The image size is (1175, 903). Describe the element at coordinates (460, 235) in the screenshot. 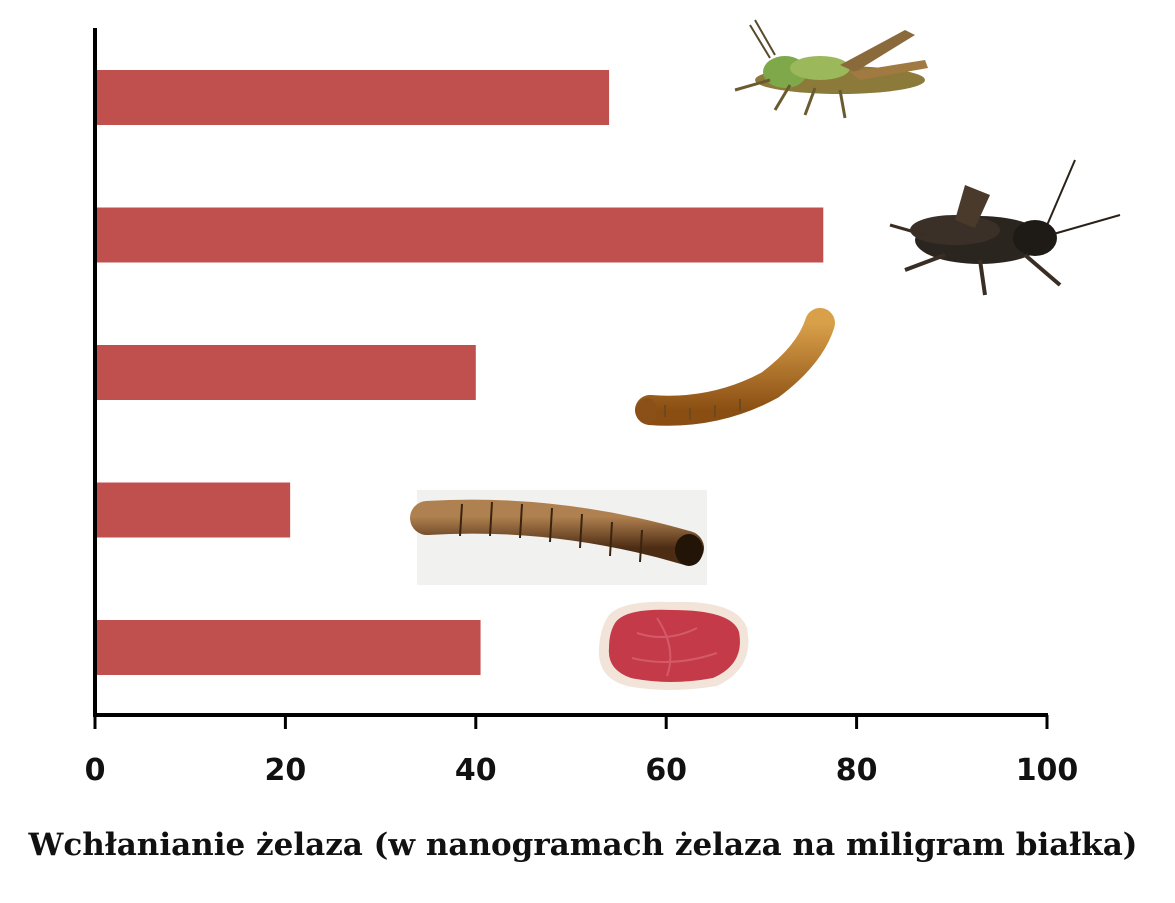

I see `bar-cricket` at that location.